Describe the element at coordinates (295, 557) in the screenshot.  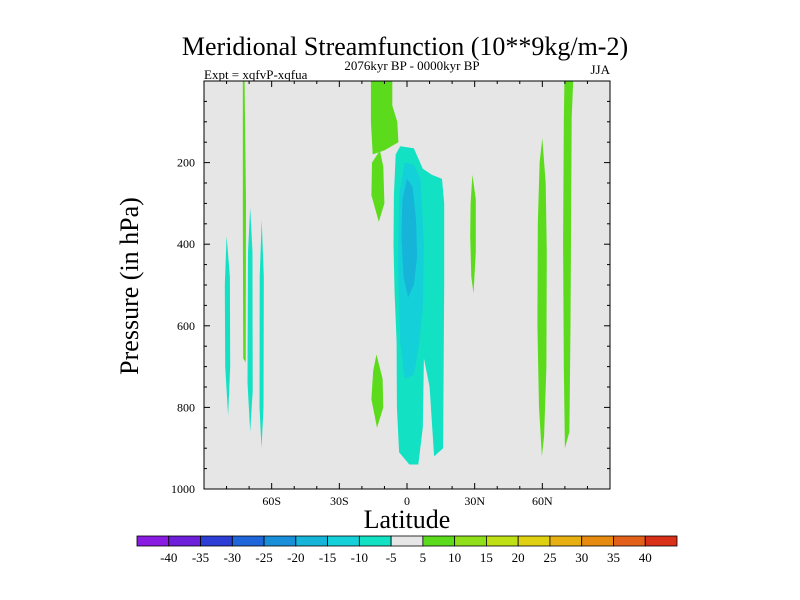
I see `colorbar-label: -20` at that location.